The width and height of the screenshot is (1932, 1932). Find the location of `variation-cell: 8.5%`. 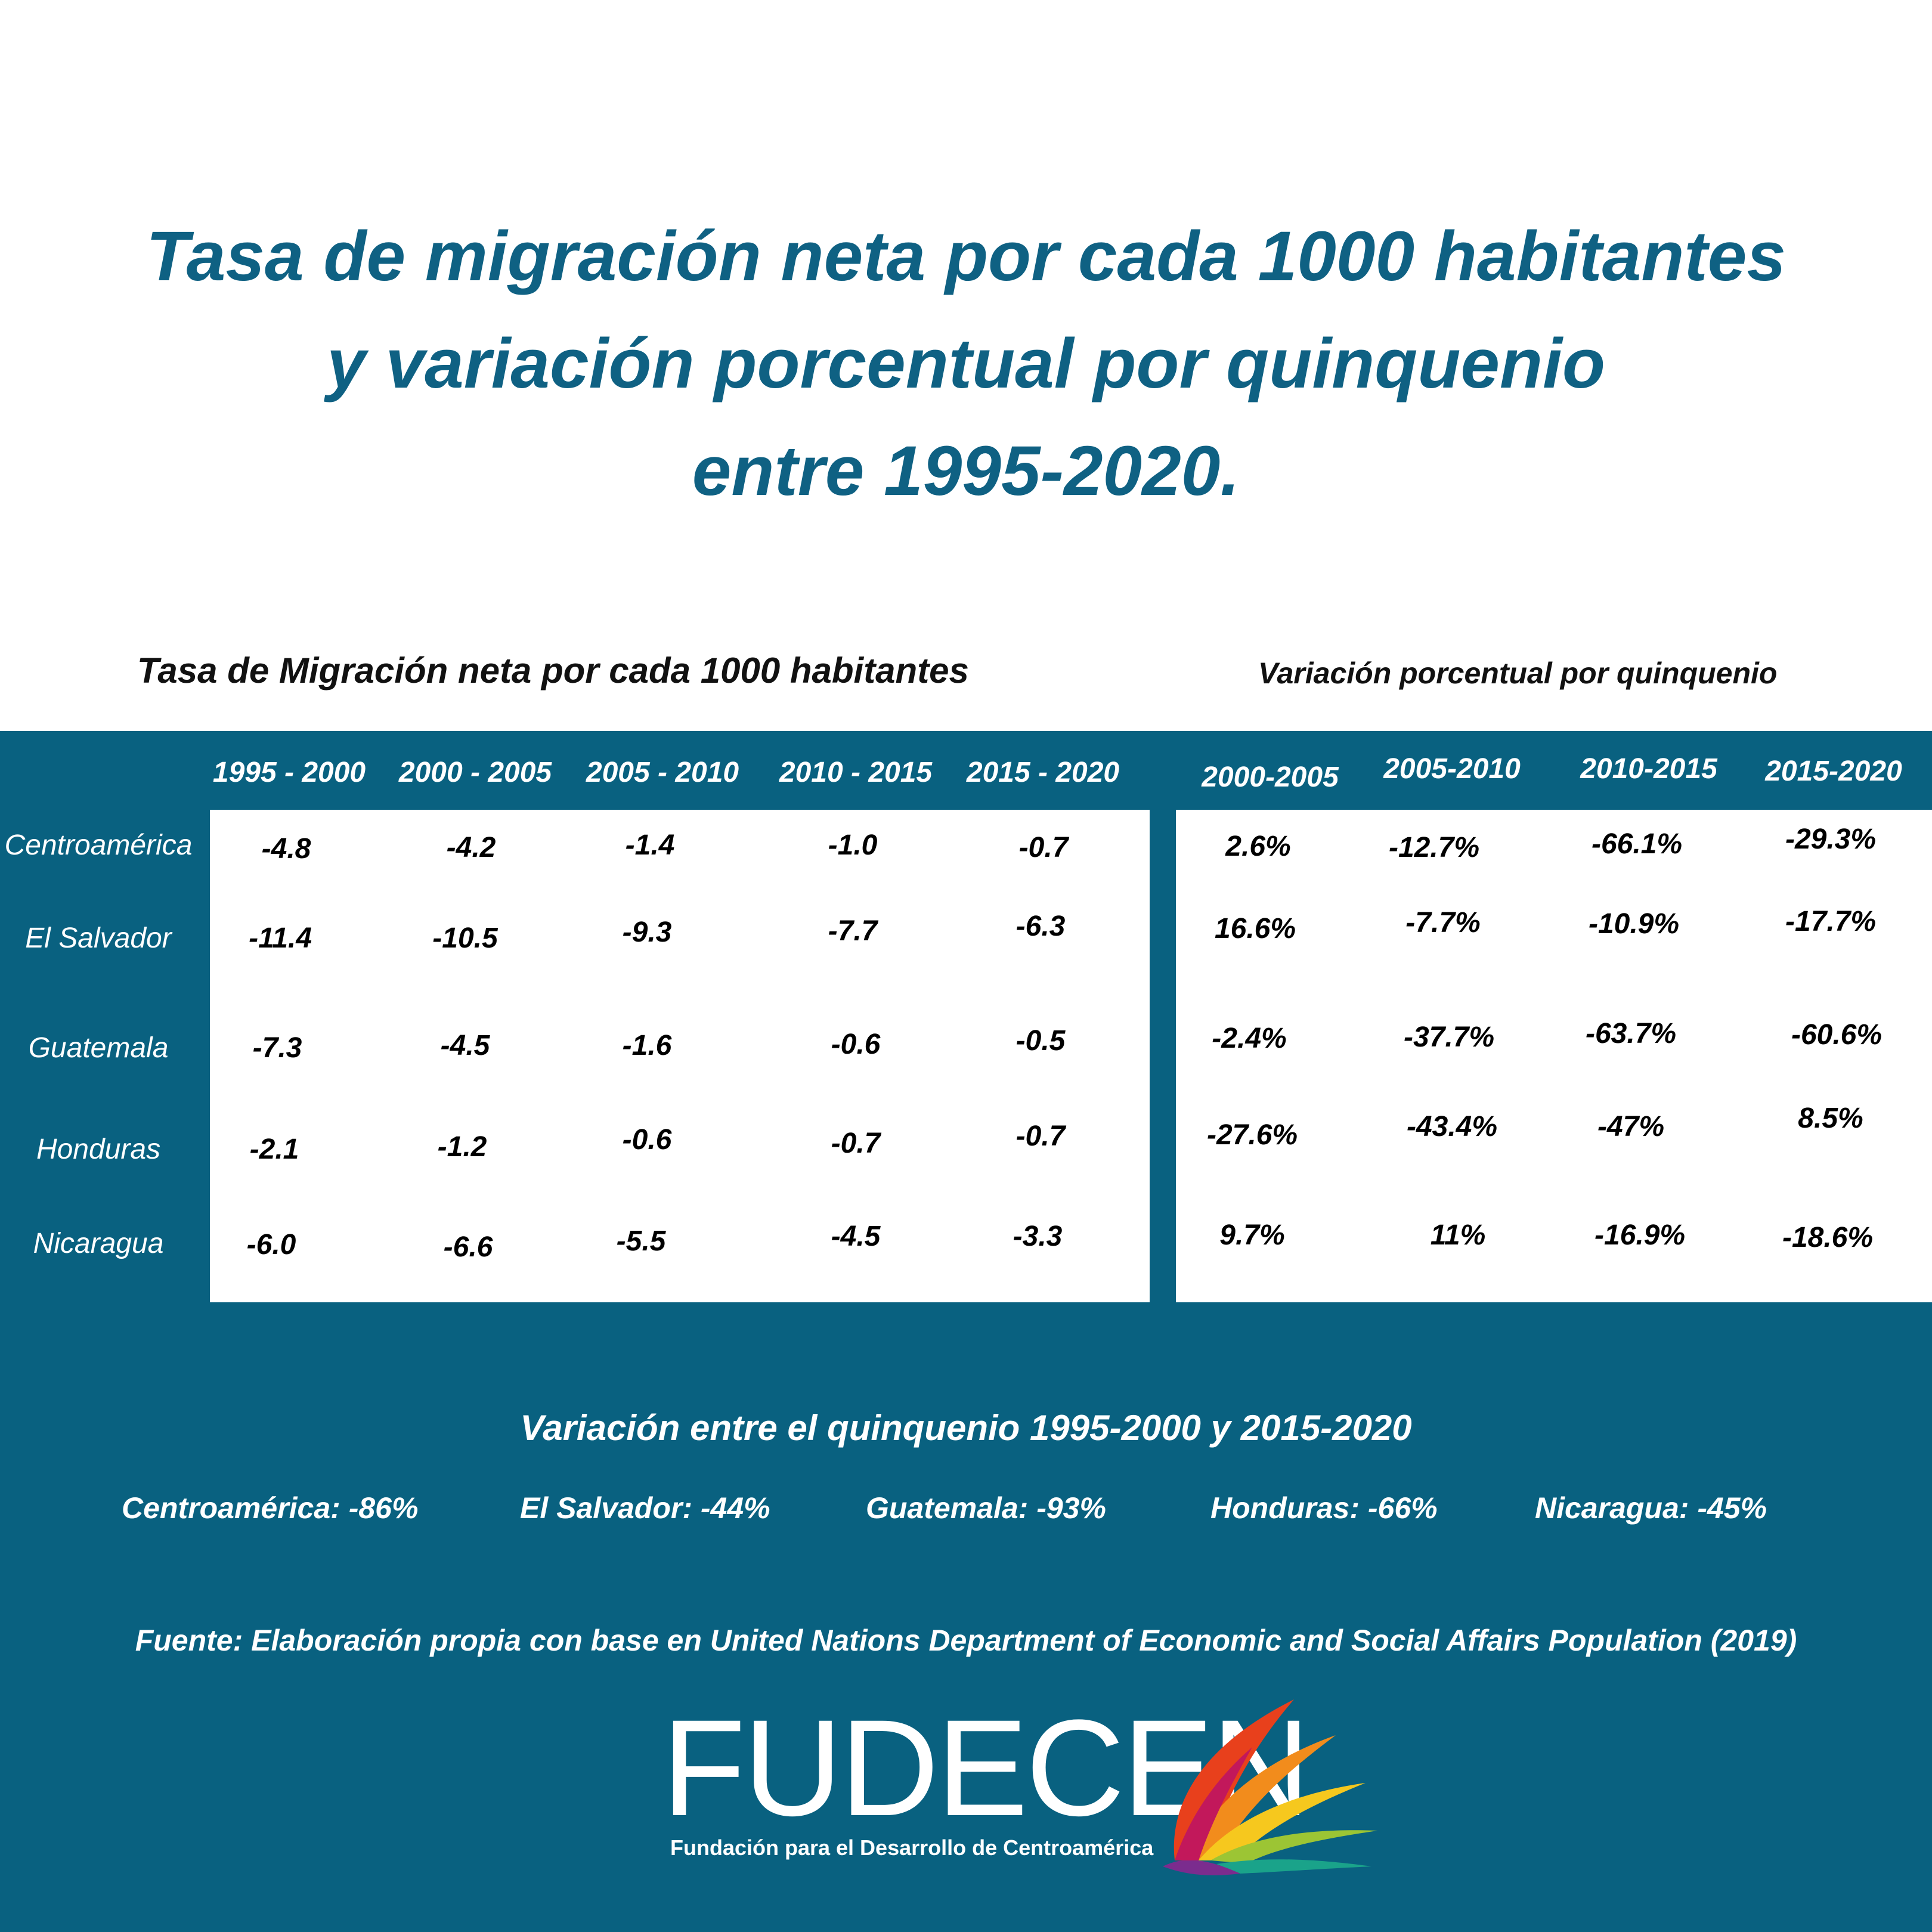

variation-cell: 8.5% is located at coordinates (1831, 1118).